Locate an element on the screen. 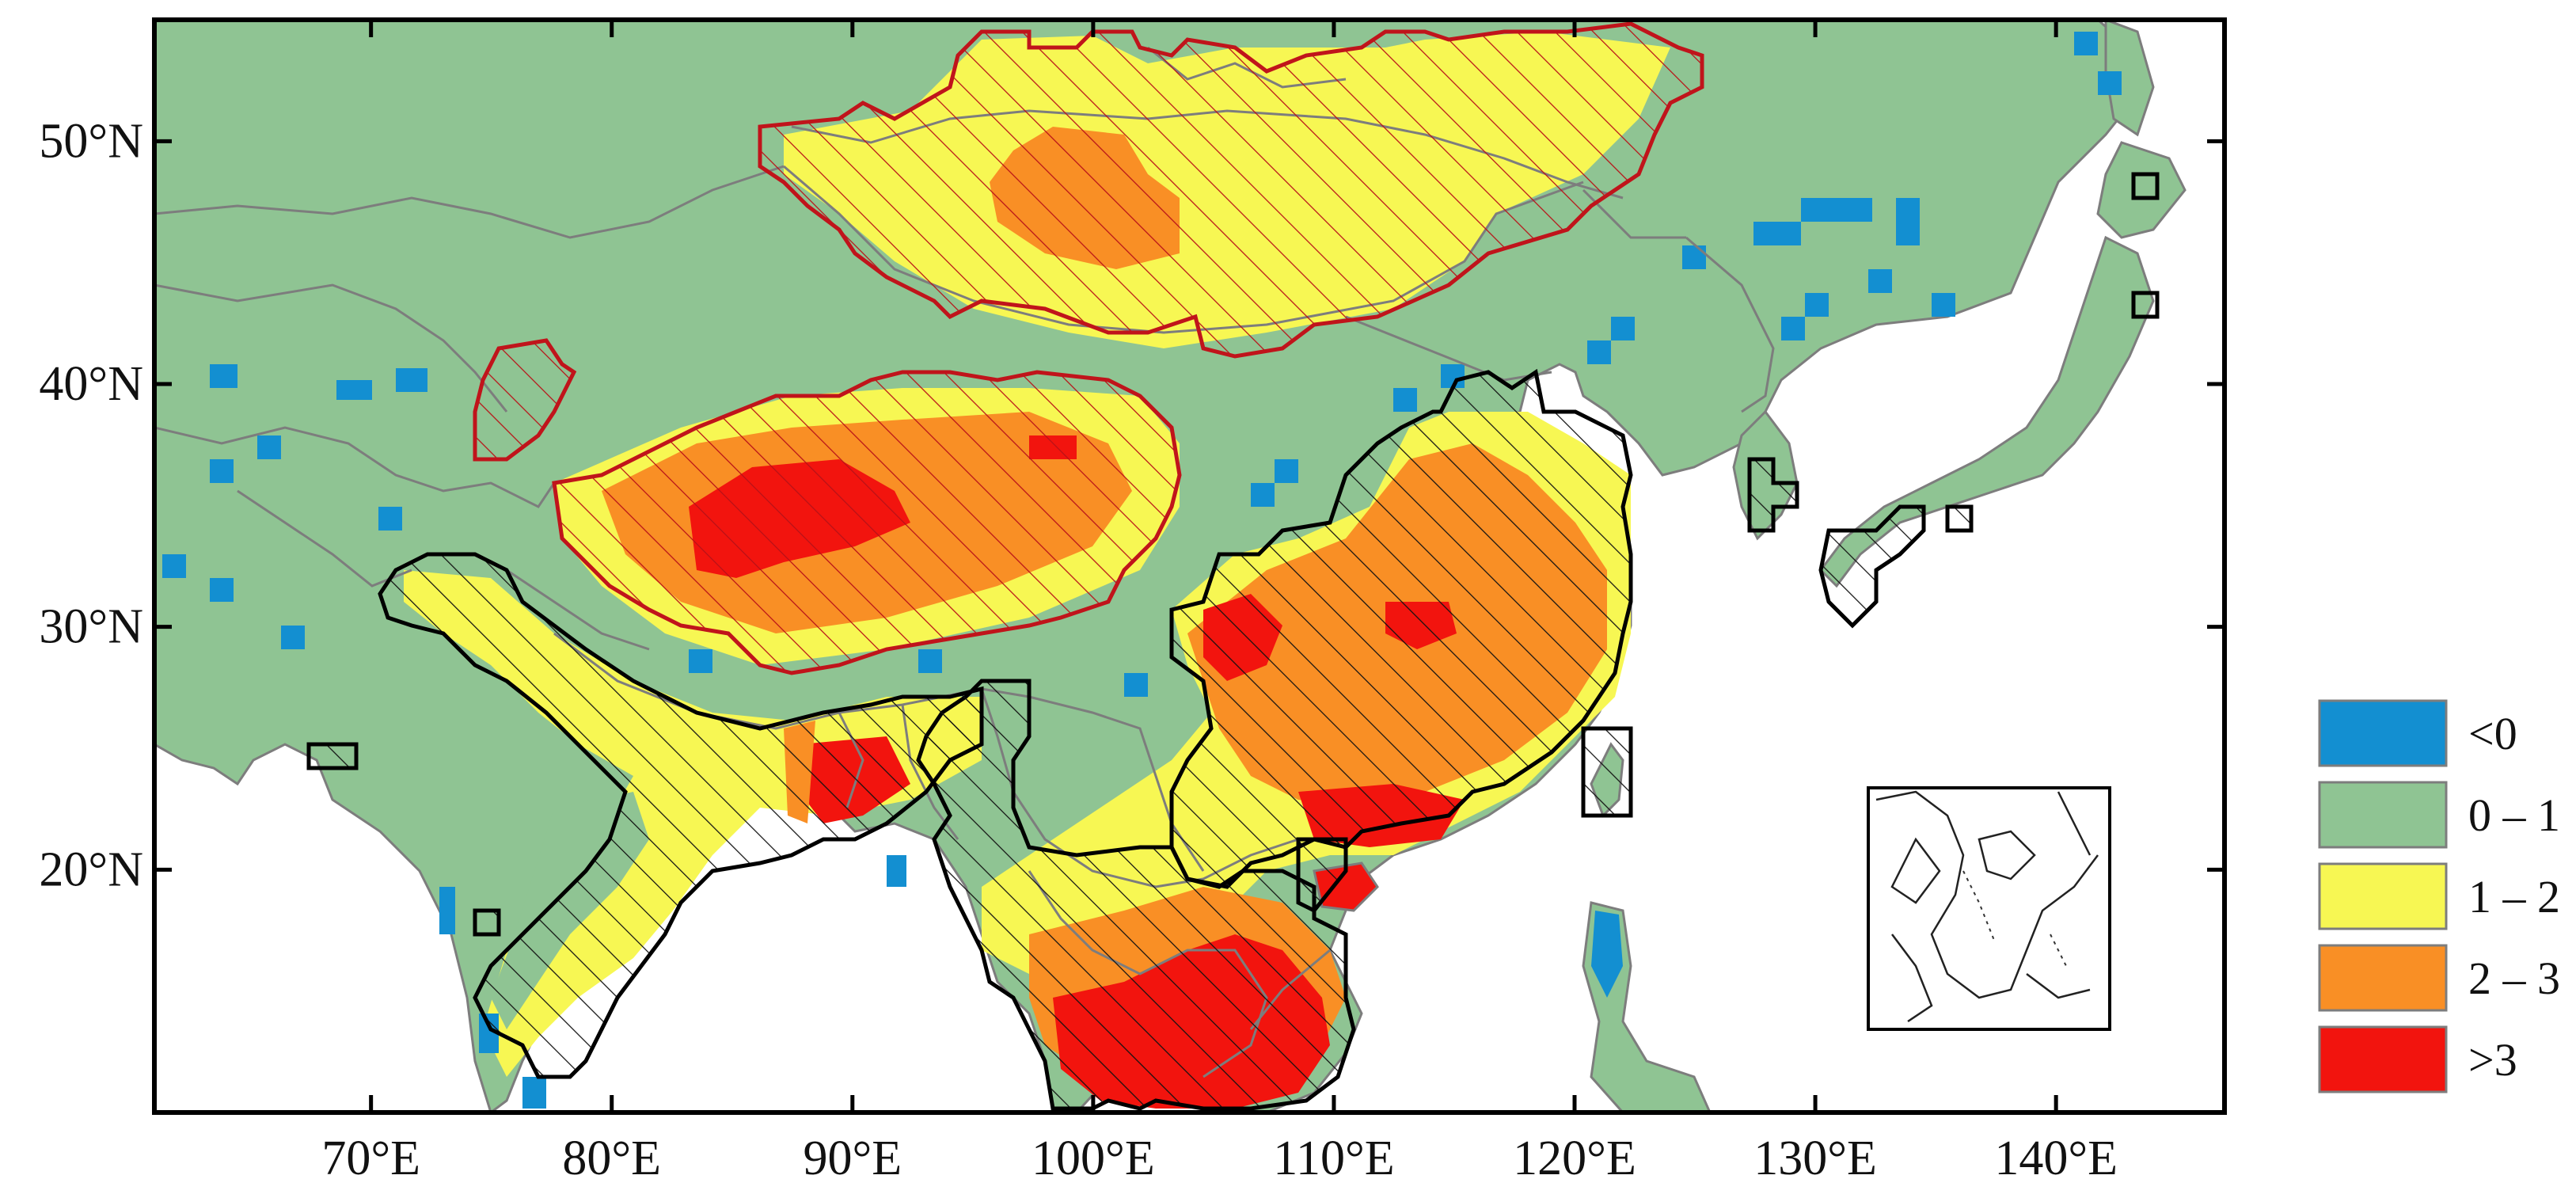 The height and width of the screenshot is (1198, 2576). hatched-cell-gujarat is located at coordinates (332, 756).